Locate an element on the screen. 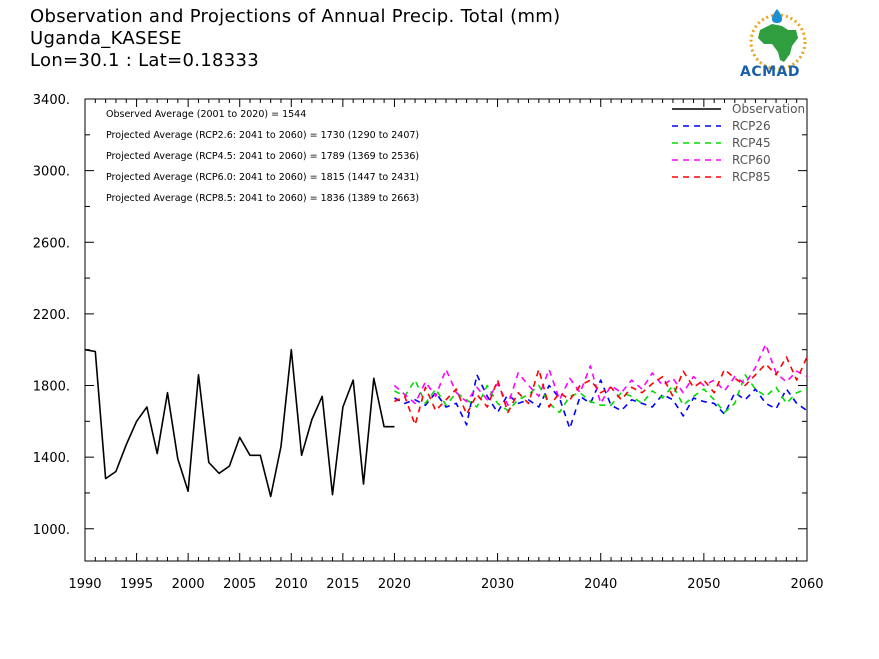  series-line-rcp60 is located at coordinates (600, 375).